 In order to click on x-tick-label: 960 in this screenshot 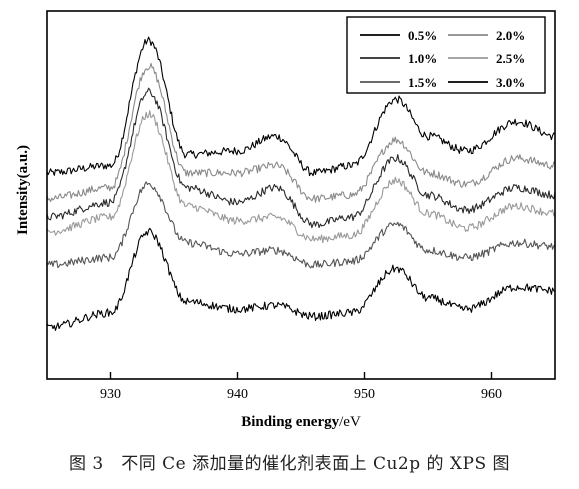, I will do `click(491, 394)`.